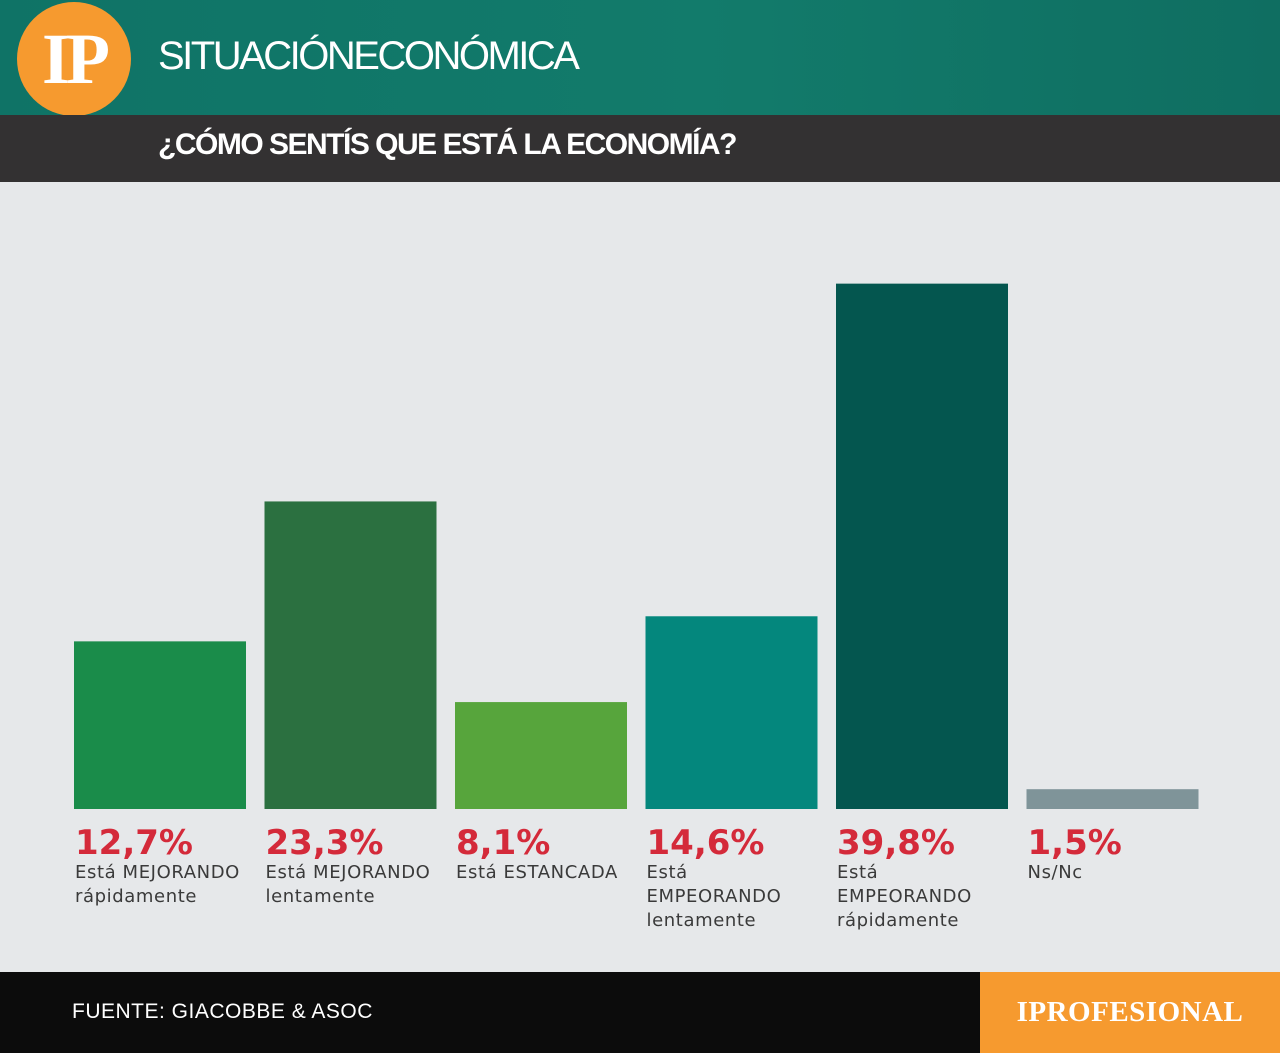 Image resolution: width=1280 pixels, height=1053 pixels. I want to click on category-label-0-line-0: Está MEJORANDO, so click(157, 872).